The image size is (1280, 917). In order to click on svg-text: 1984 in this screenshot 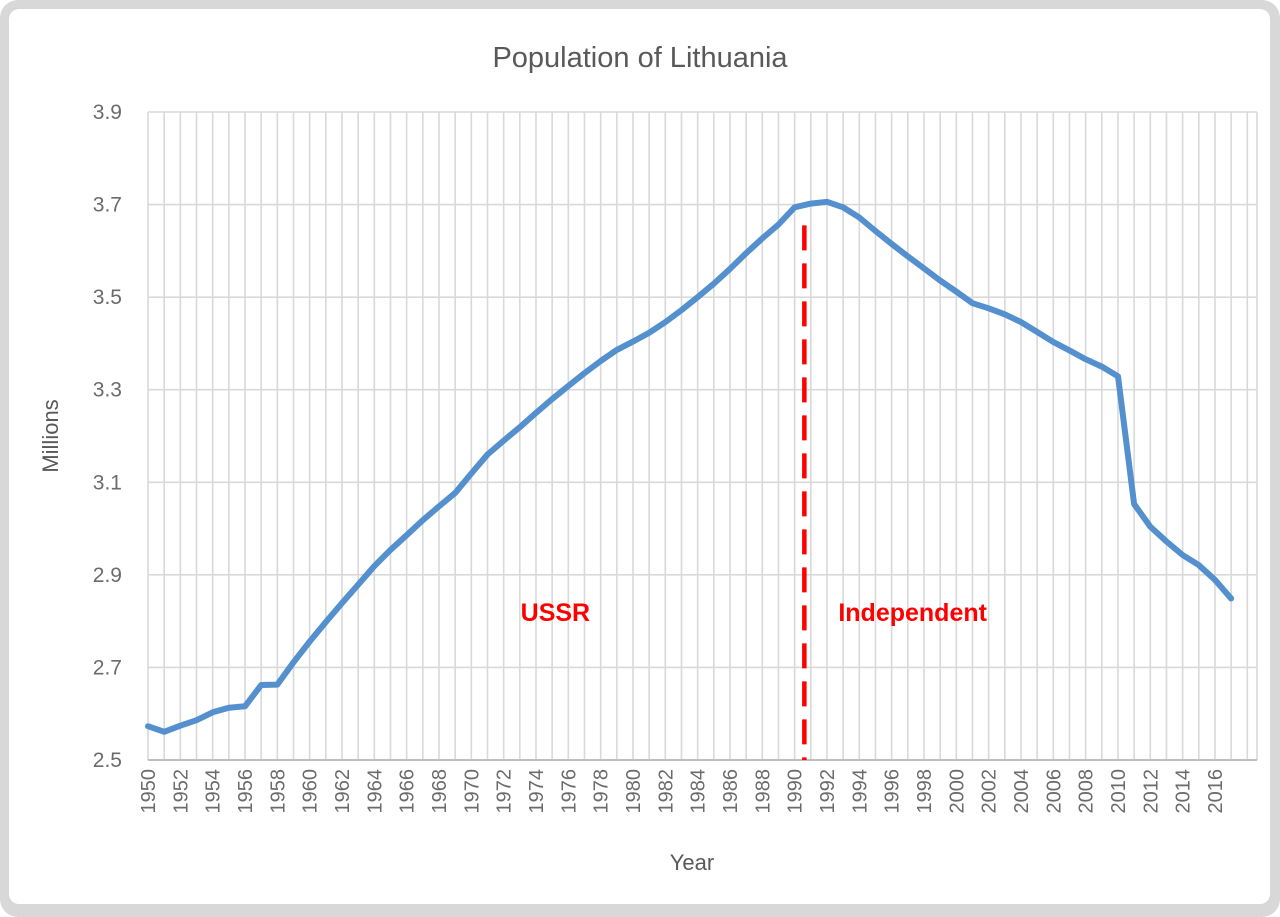, I will do `click(699, 791)`.